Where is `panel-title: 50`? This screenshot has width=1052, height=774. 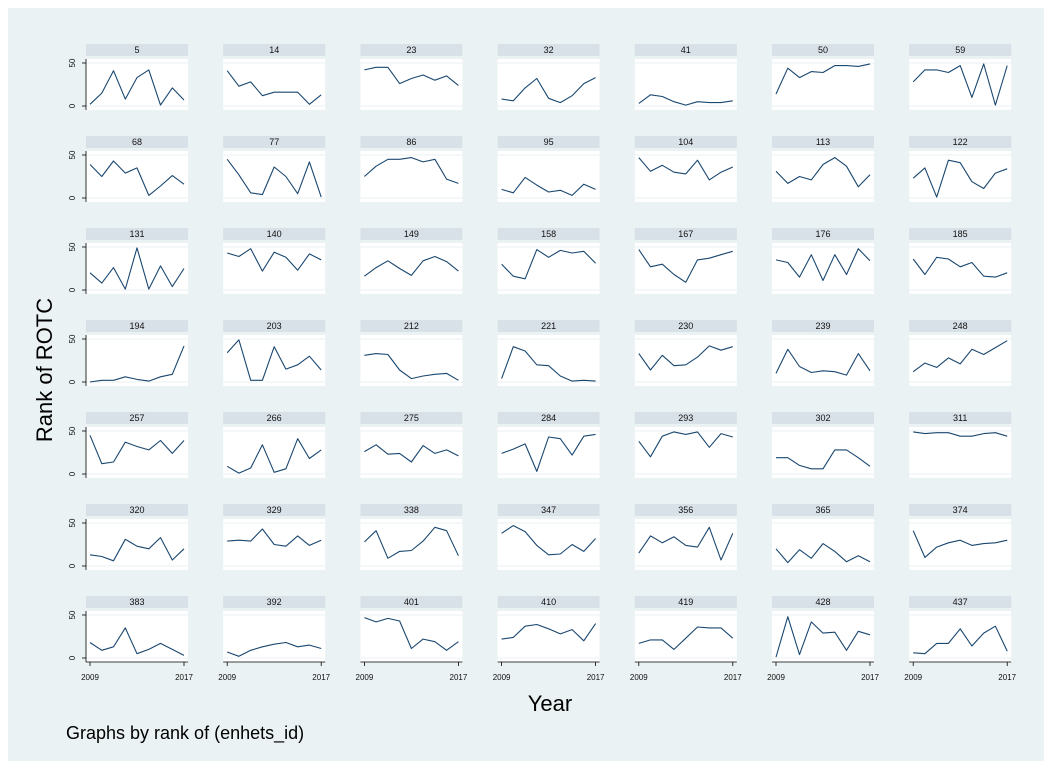 panel-title: 50 is located at coordinates (823, 50).